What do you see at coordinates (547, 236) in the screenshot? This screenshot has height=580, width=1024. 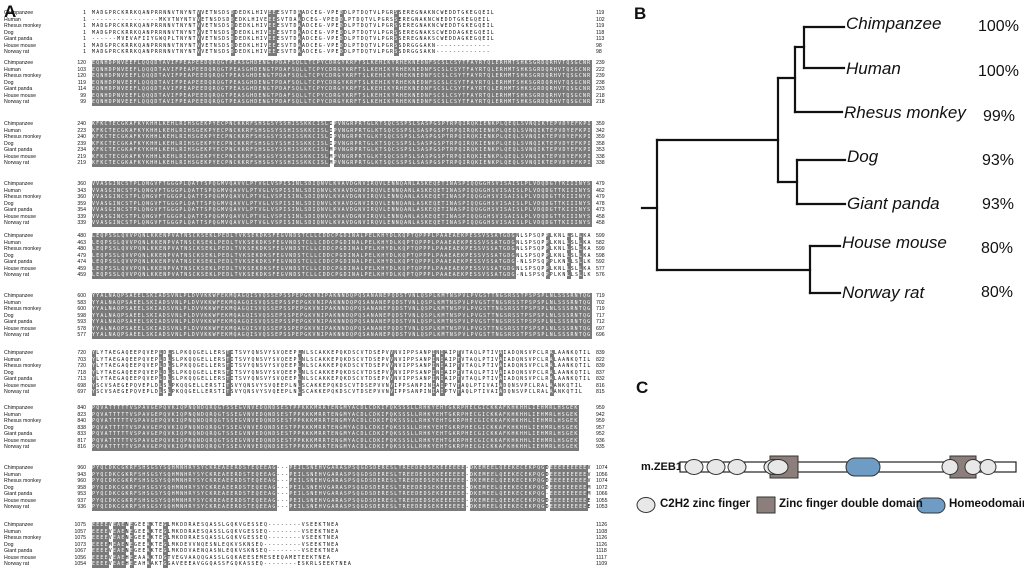 I see `residue-run: P` at bounding box center [547, 236].